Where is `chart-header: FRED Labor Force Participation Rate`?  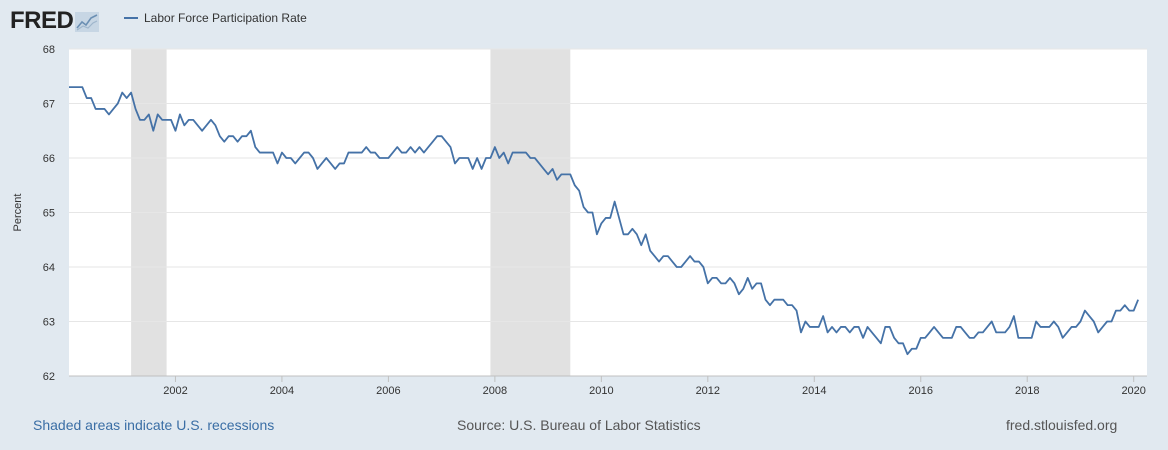 chart-header: FRED Labor Force Participation Rate is located at coordinates (584, 20).